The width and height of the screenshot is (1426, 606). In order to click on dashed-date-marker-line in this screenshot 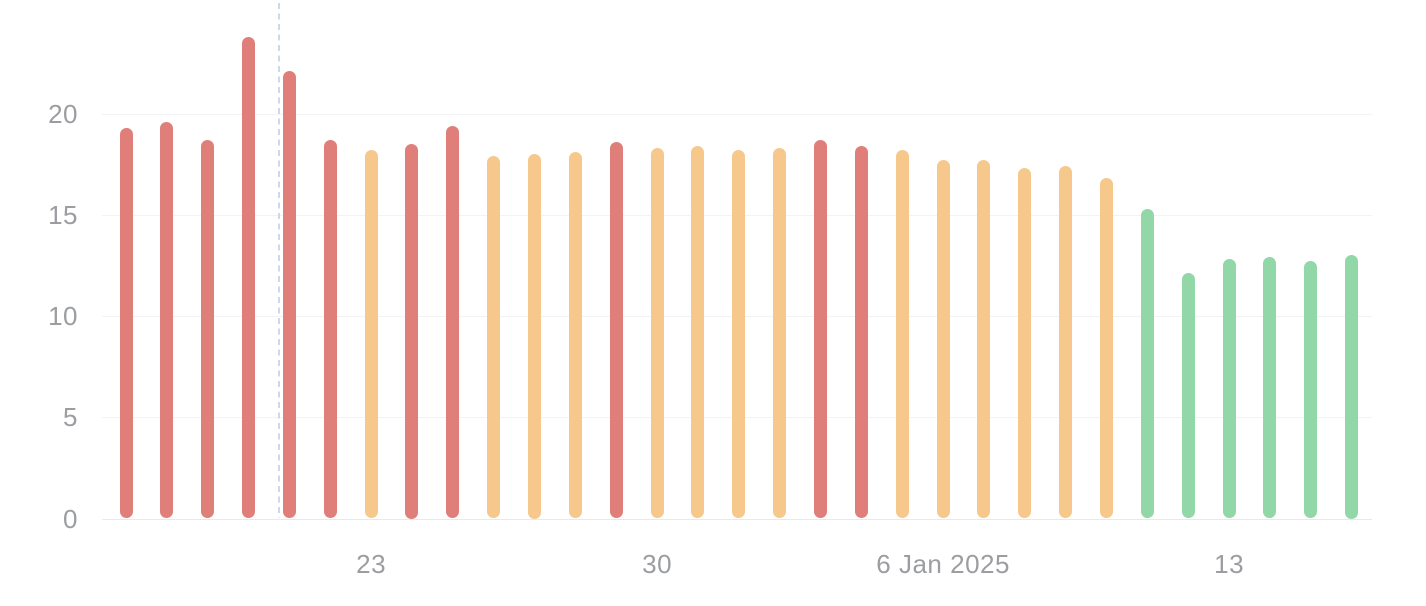, I will do `click(279, 260)`.